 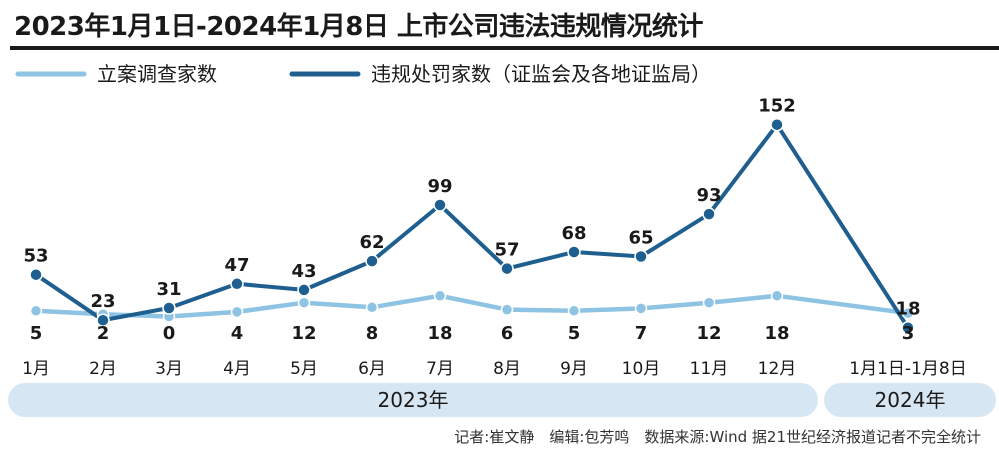 I want to click on x-tick-label-6: 6月, so click(x=372, y=369).